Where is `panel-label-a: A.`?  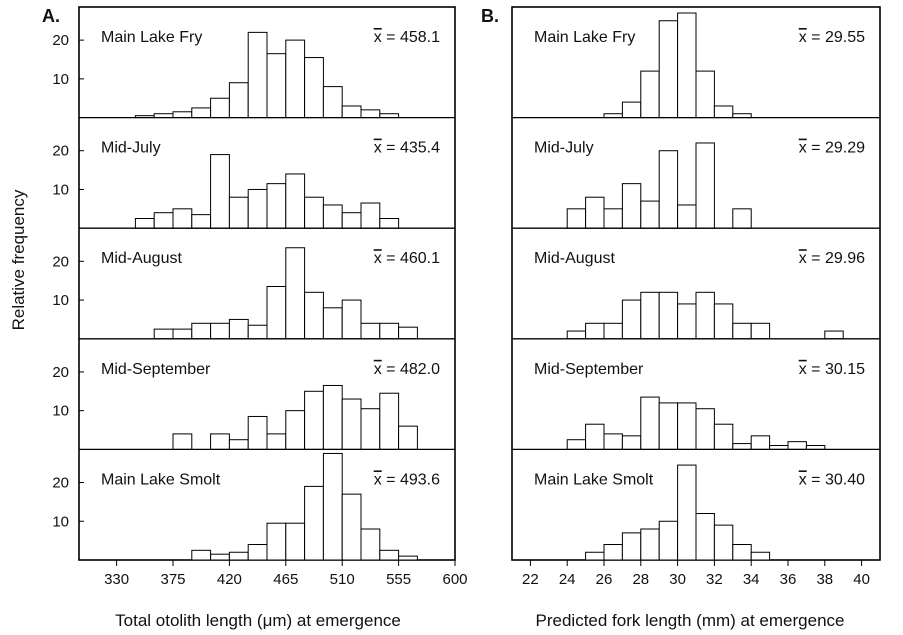 panel-label-a: A. is located at coordinates (51, 16).